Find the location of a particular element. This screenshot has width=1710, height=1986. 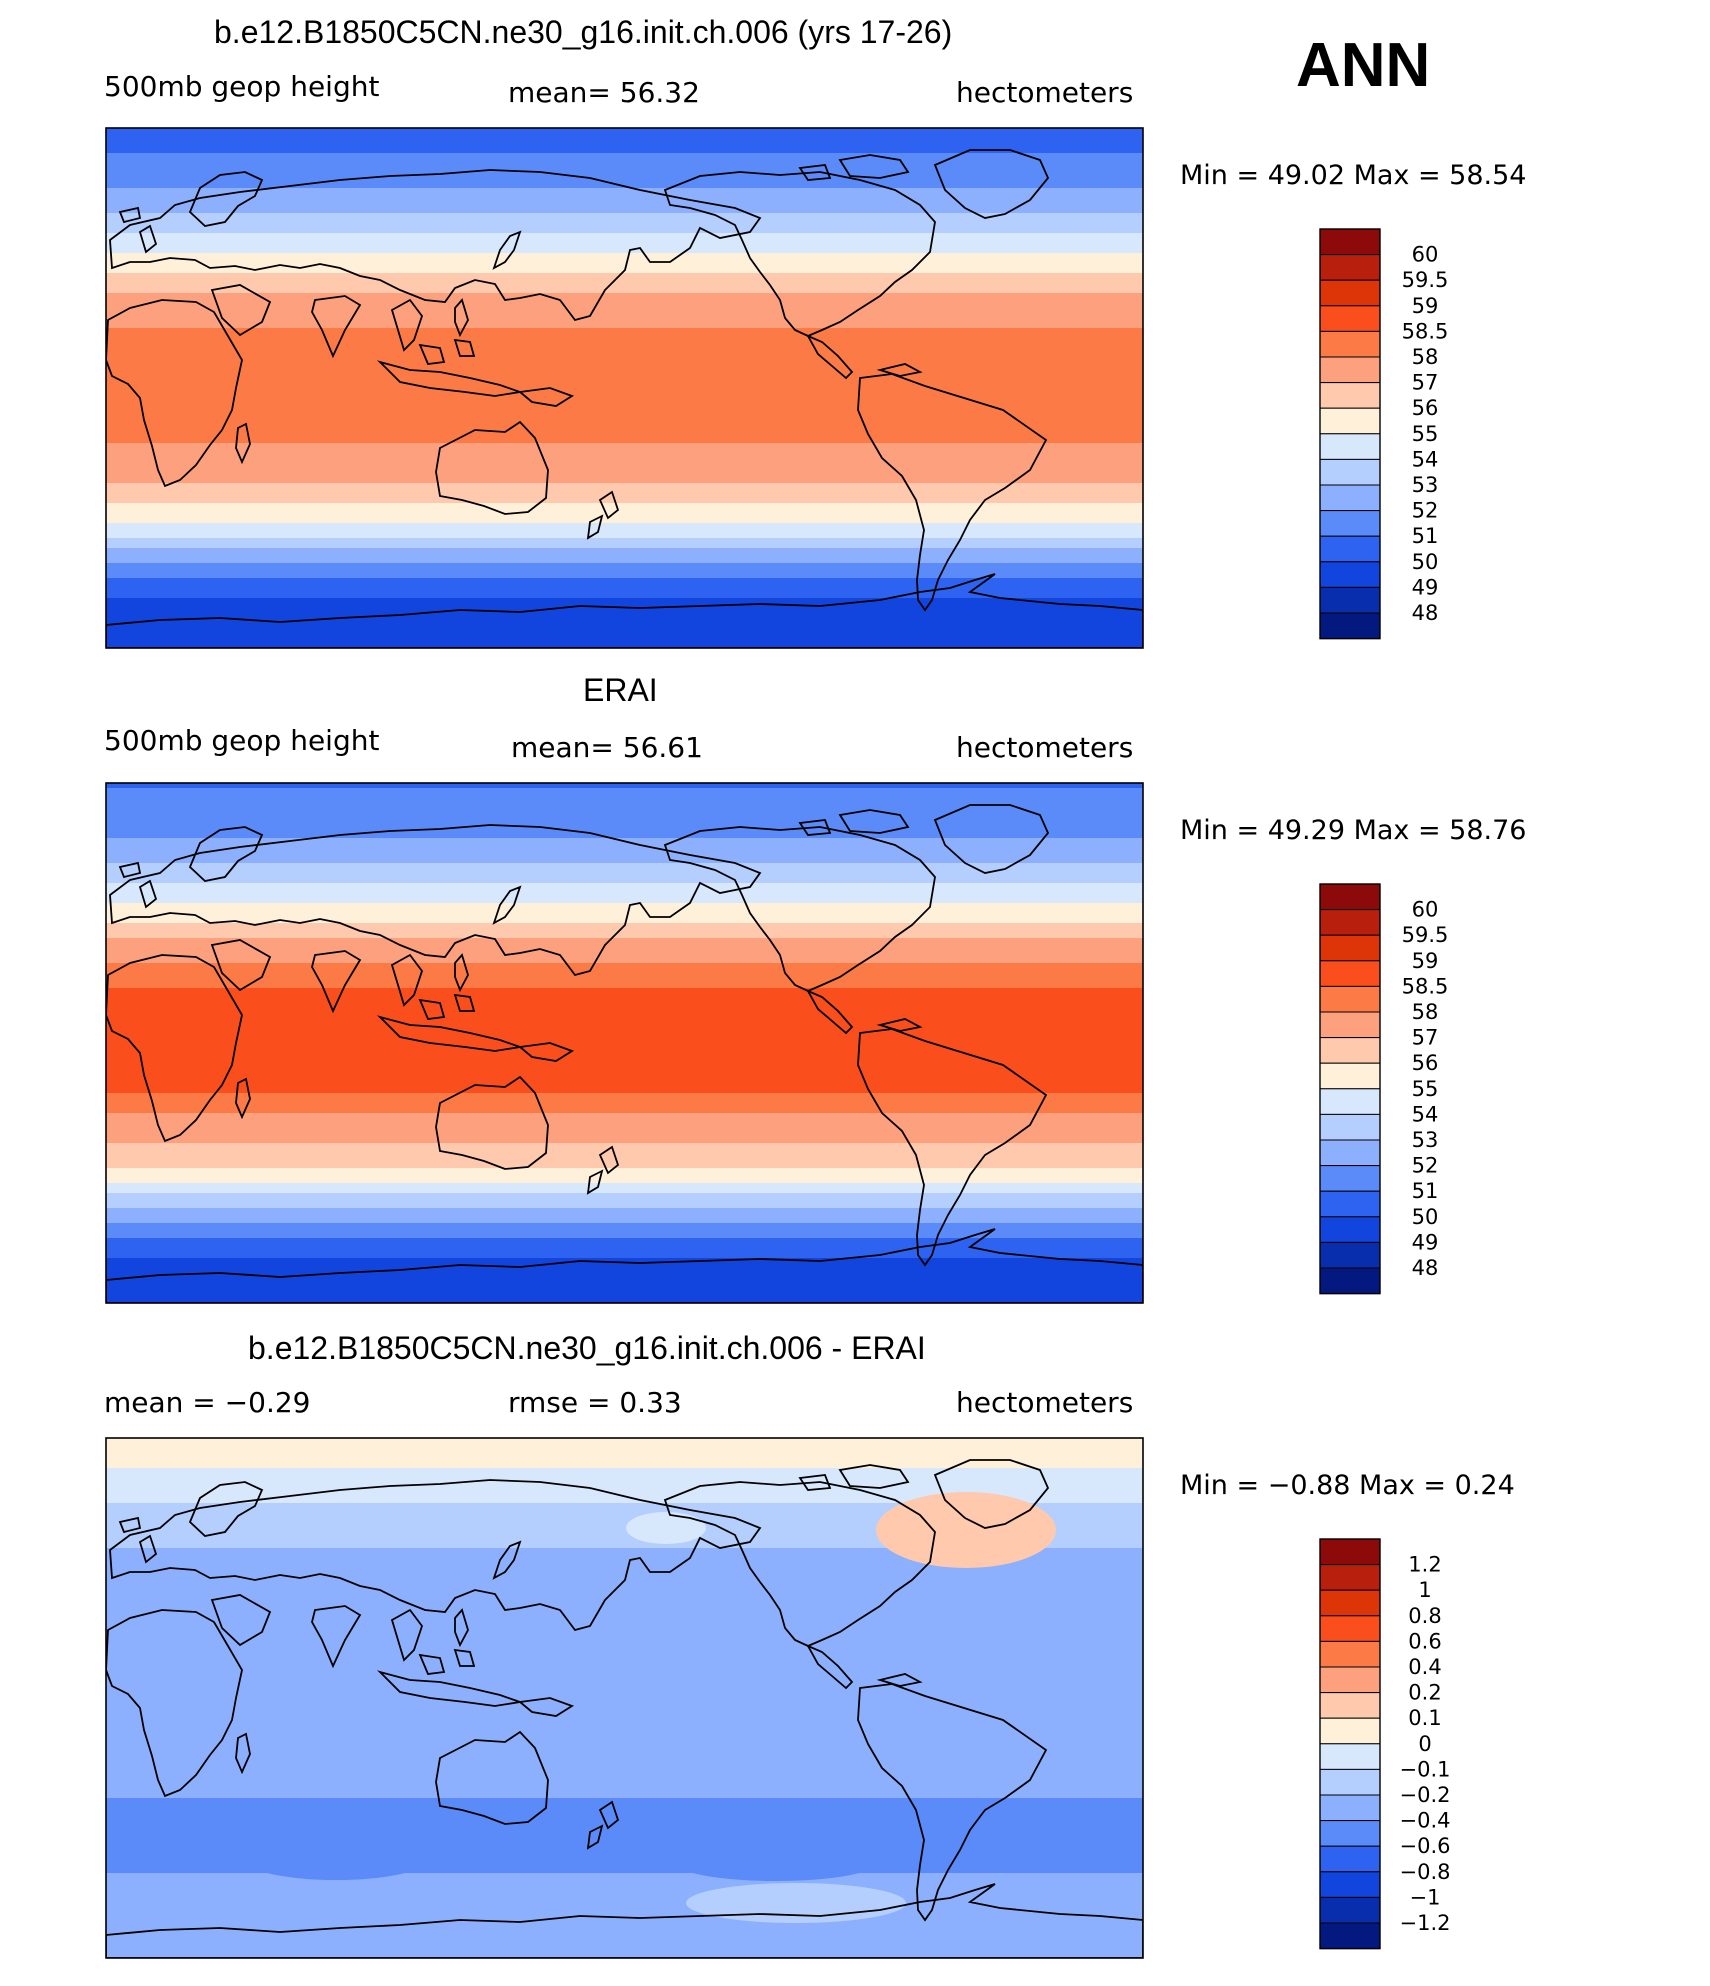

colorbar-tick-label: 0.2 is located at coordinates (1424, 1693).